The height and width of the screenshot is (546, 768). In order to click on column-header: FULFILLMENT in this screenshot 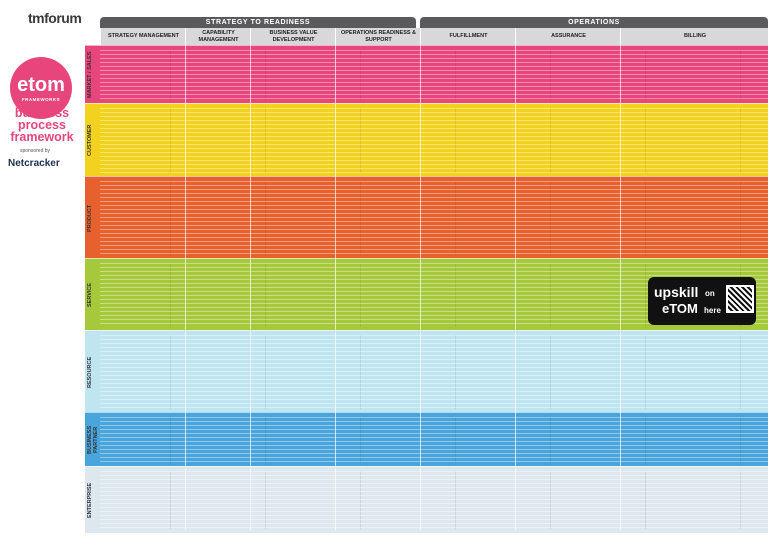, I will do `click(468, 36)`.